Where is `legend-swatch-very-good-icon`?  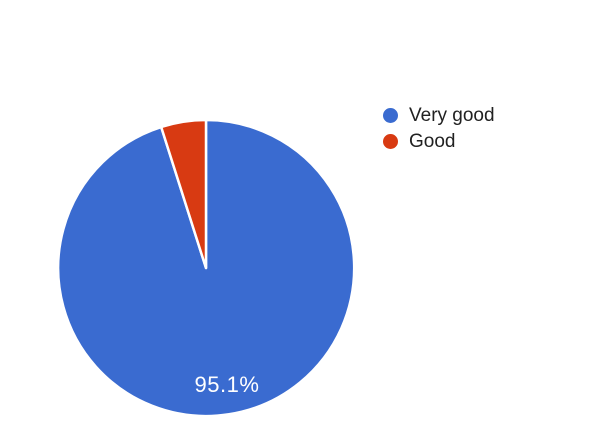
legend-swatch-very-good-icon is located at coordinates (390, 115).